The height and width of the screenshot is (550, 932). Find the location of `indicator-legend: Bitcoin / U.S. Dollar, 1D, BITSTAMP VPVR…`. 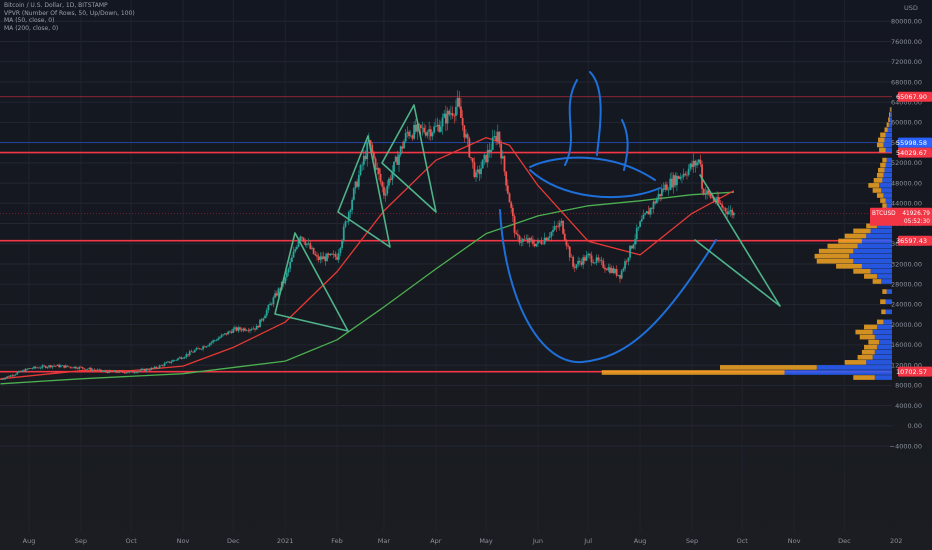

indicator-legend: Bitcoin / U.S. Dollar, 1D, BITSTAMP VPVR… is located at coordinates (69, 17).